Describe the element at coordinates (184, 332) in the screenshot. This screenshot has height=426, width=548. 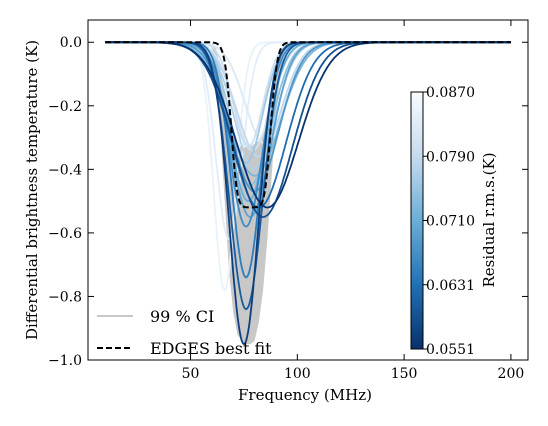
I see `legend: 99 % CI EDGES best fit` at that location.